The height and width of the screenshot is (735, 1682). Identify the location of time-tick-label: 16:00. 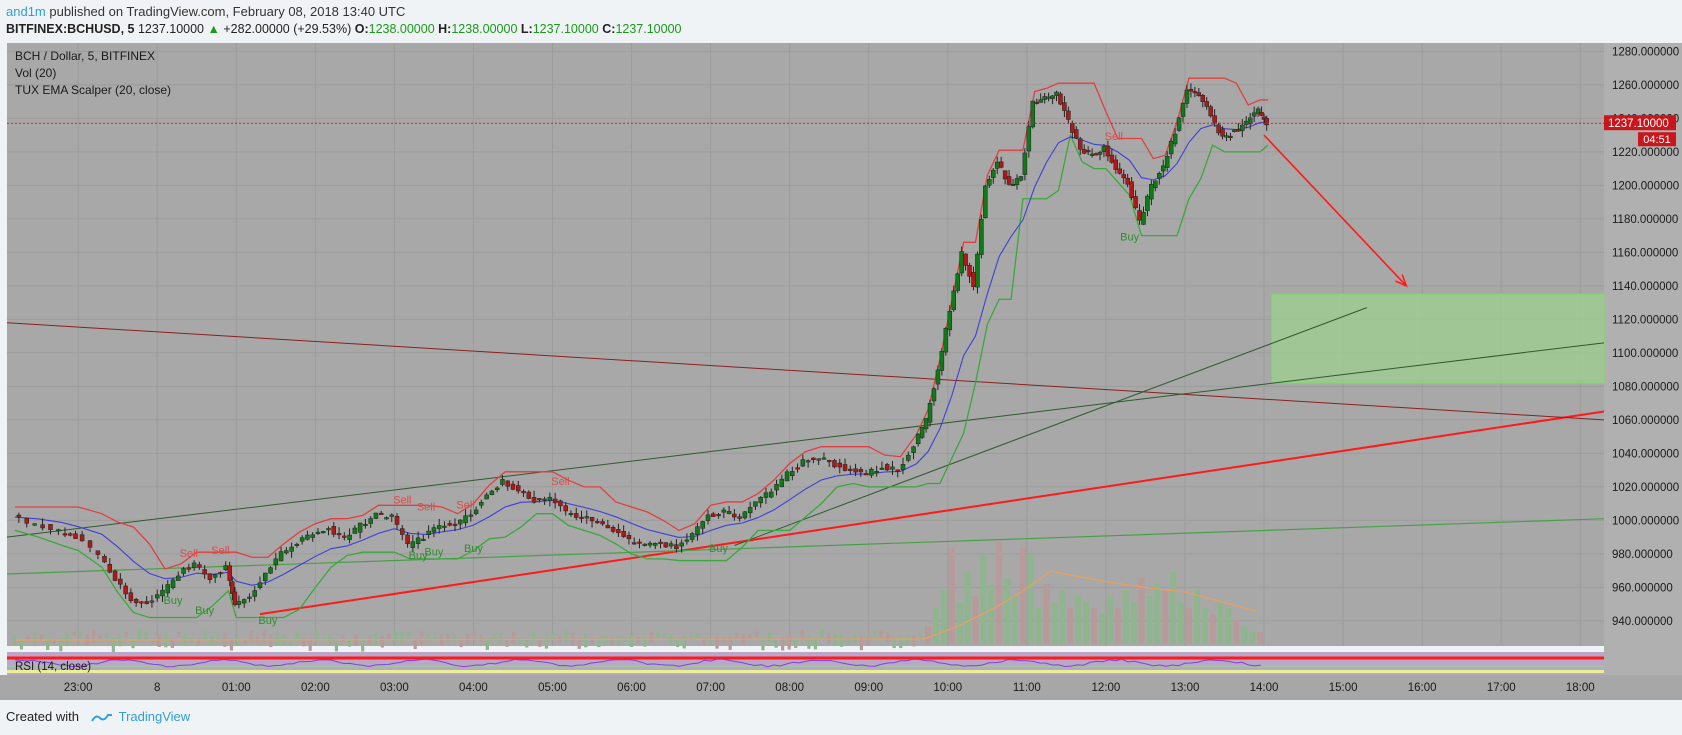
(1422, 688).